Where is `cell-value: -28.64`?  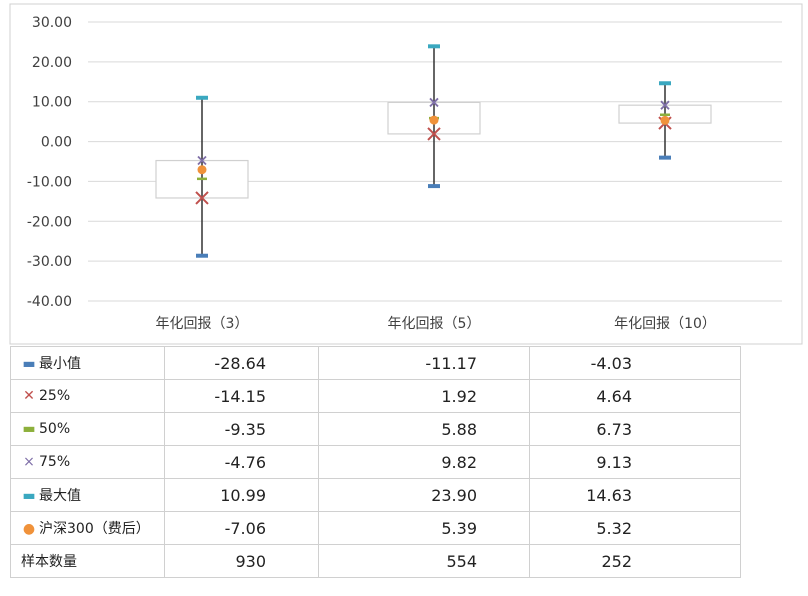
cell-value: -28.64 is located at coordinates (241, 363).